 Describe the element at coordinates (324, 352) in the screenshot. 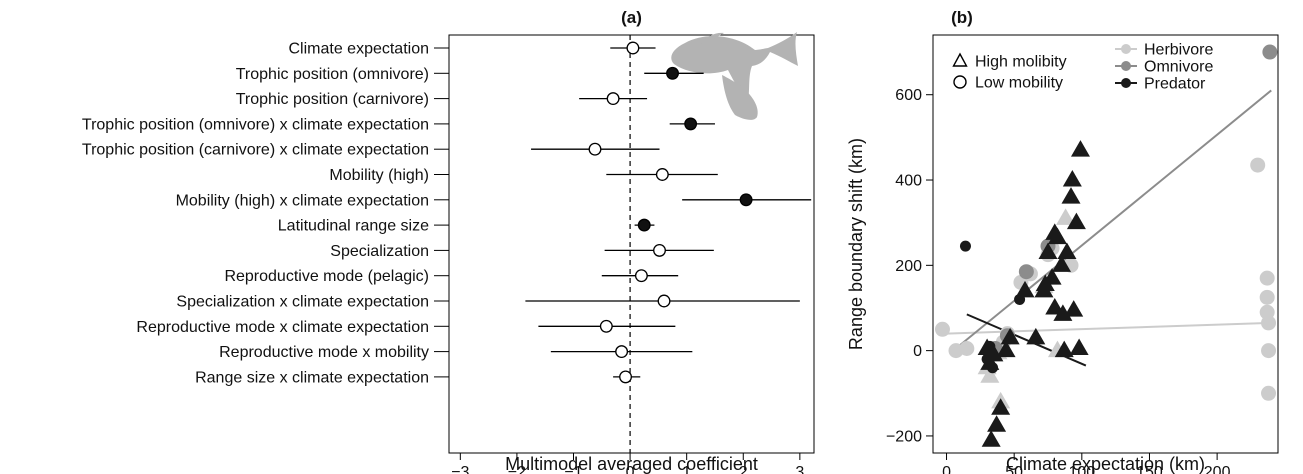

I see `row-label: Reproductive mode x mobility` at that location.